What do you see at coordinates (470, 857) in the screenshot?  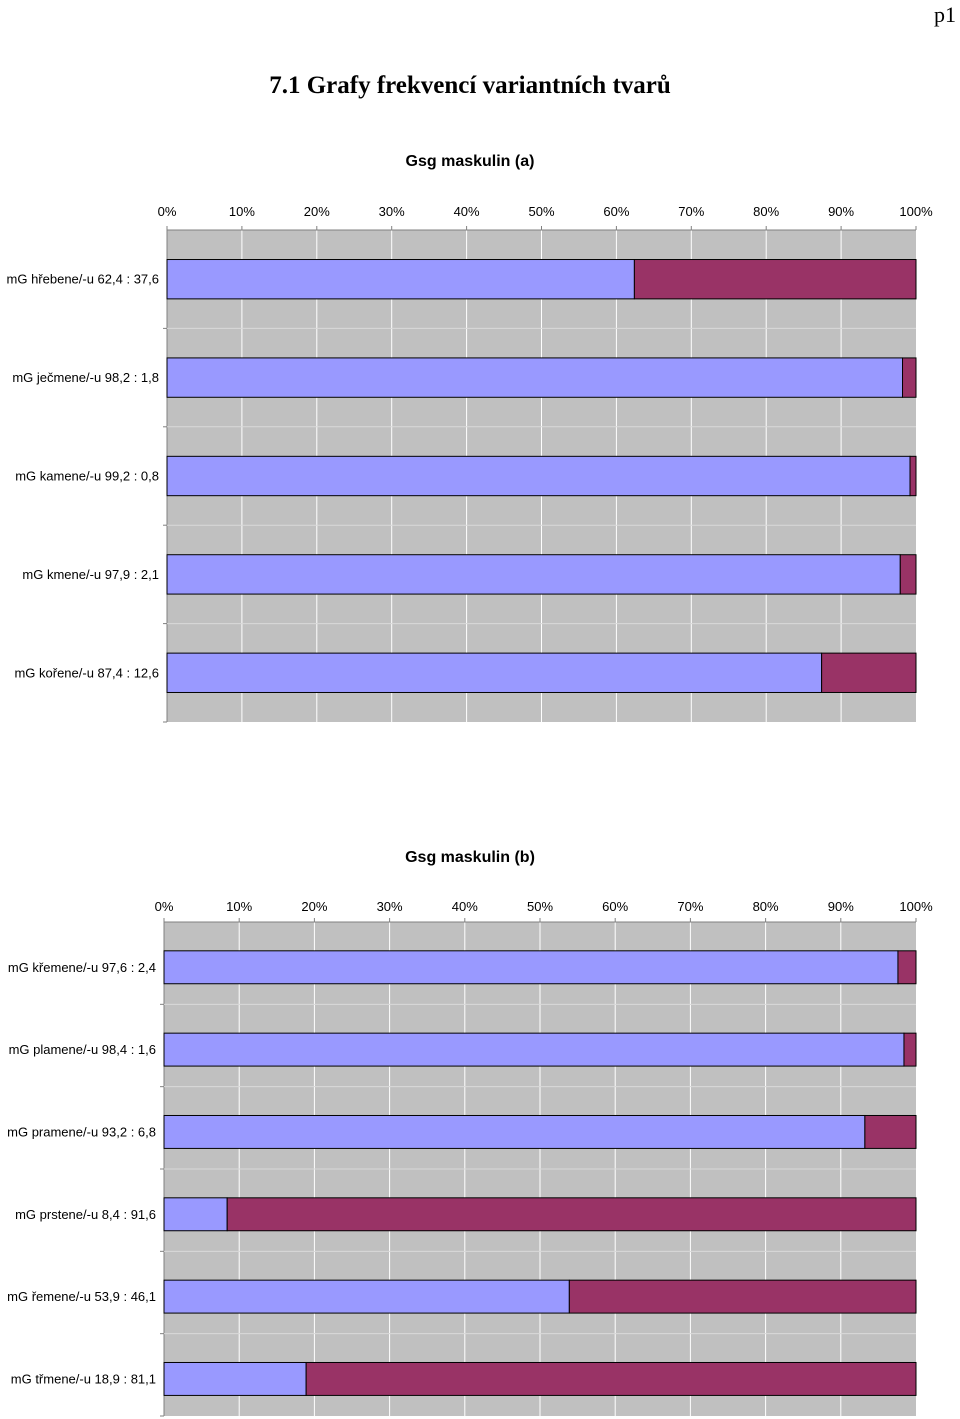 I see `chart-b-title: Gsg maskulin (b)` at bounding box center [470, 857].